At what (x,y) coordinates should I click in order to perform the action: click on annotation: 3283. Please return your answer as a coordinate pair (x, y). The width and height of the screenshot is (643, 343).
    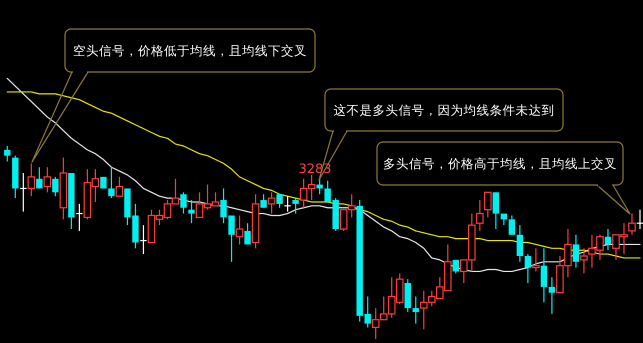
    Looking at the image, I should click on (315, 169).